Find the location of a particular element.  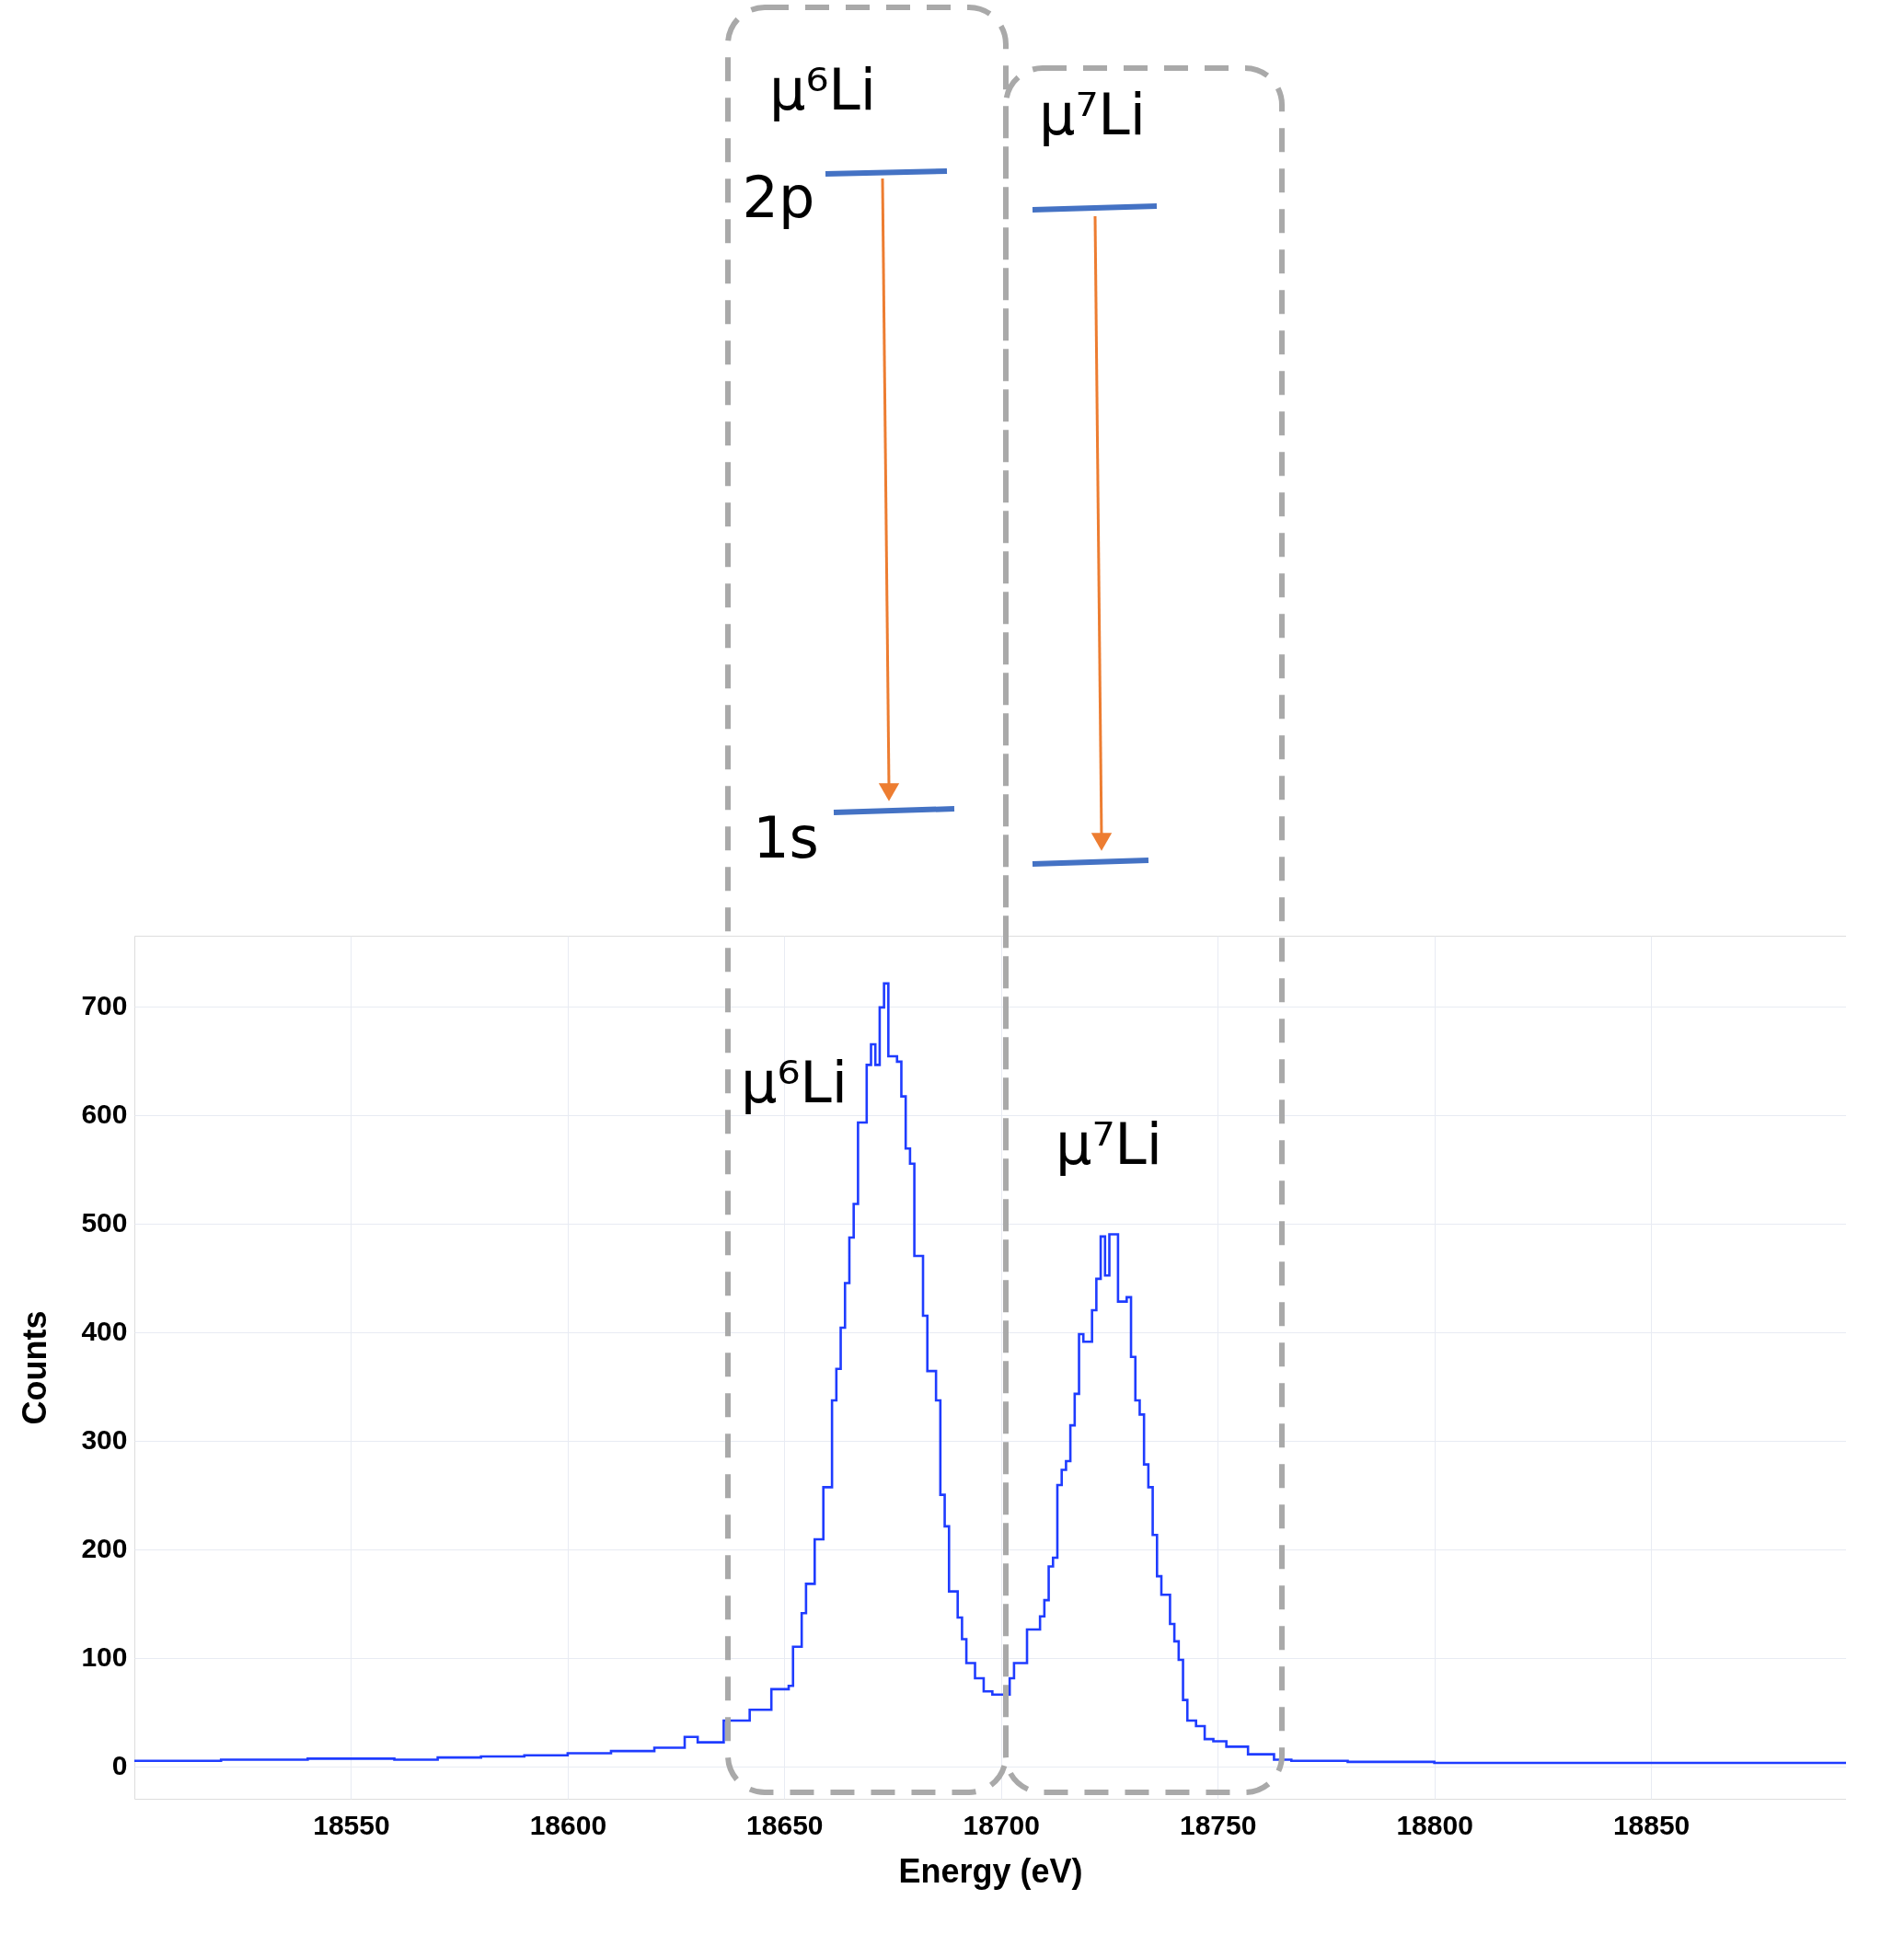

y-tick-label: 600 is located at coordinates (104, 1114).